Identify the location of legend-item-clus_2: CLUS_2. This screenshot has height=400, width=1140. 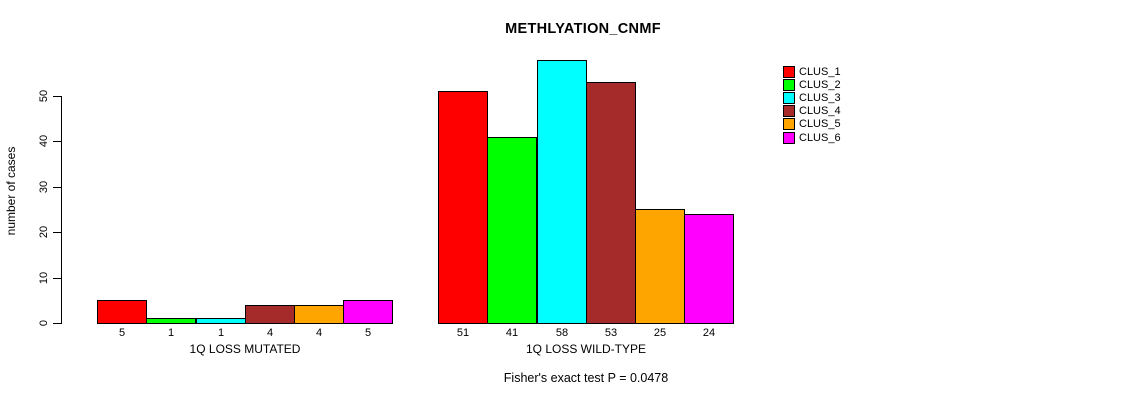
(812, 84).